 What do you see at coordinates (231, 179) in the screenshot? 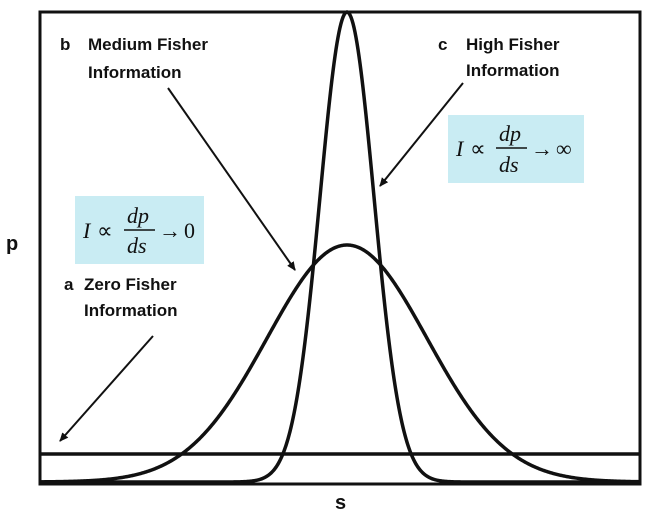
I see `annotation-b-arrow` at bounding box center [231, 179].